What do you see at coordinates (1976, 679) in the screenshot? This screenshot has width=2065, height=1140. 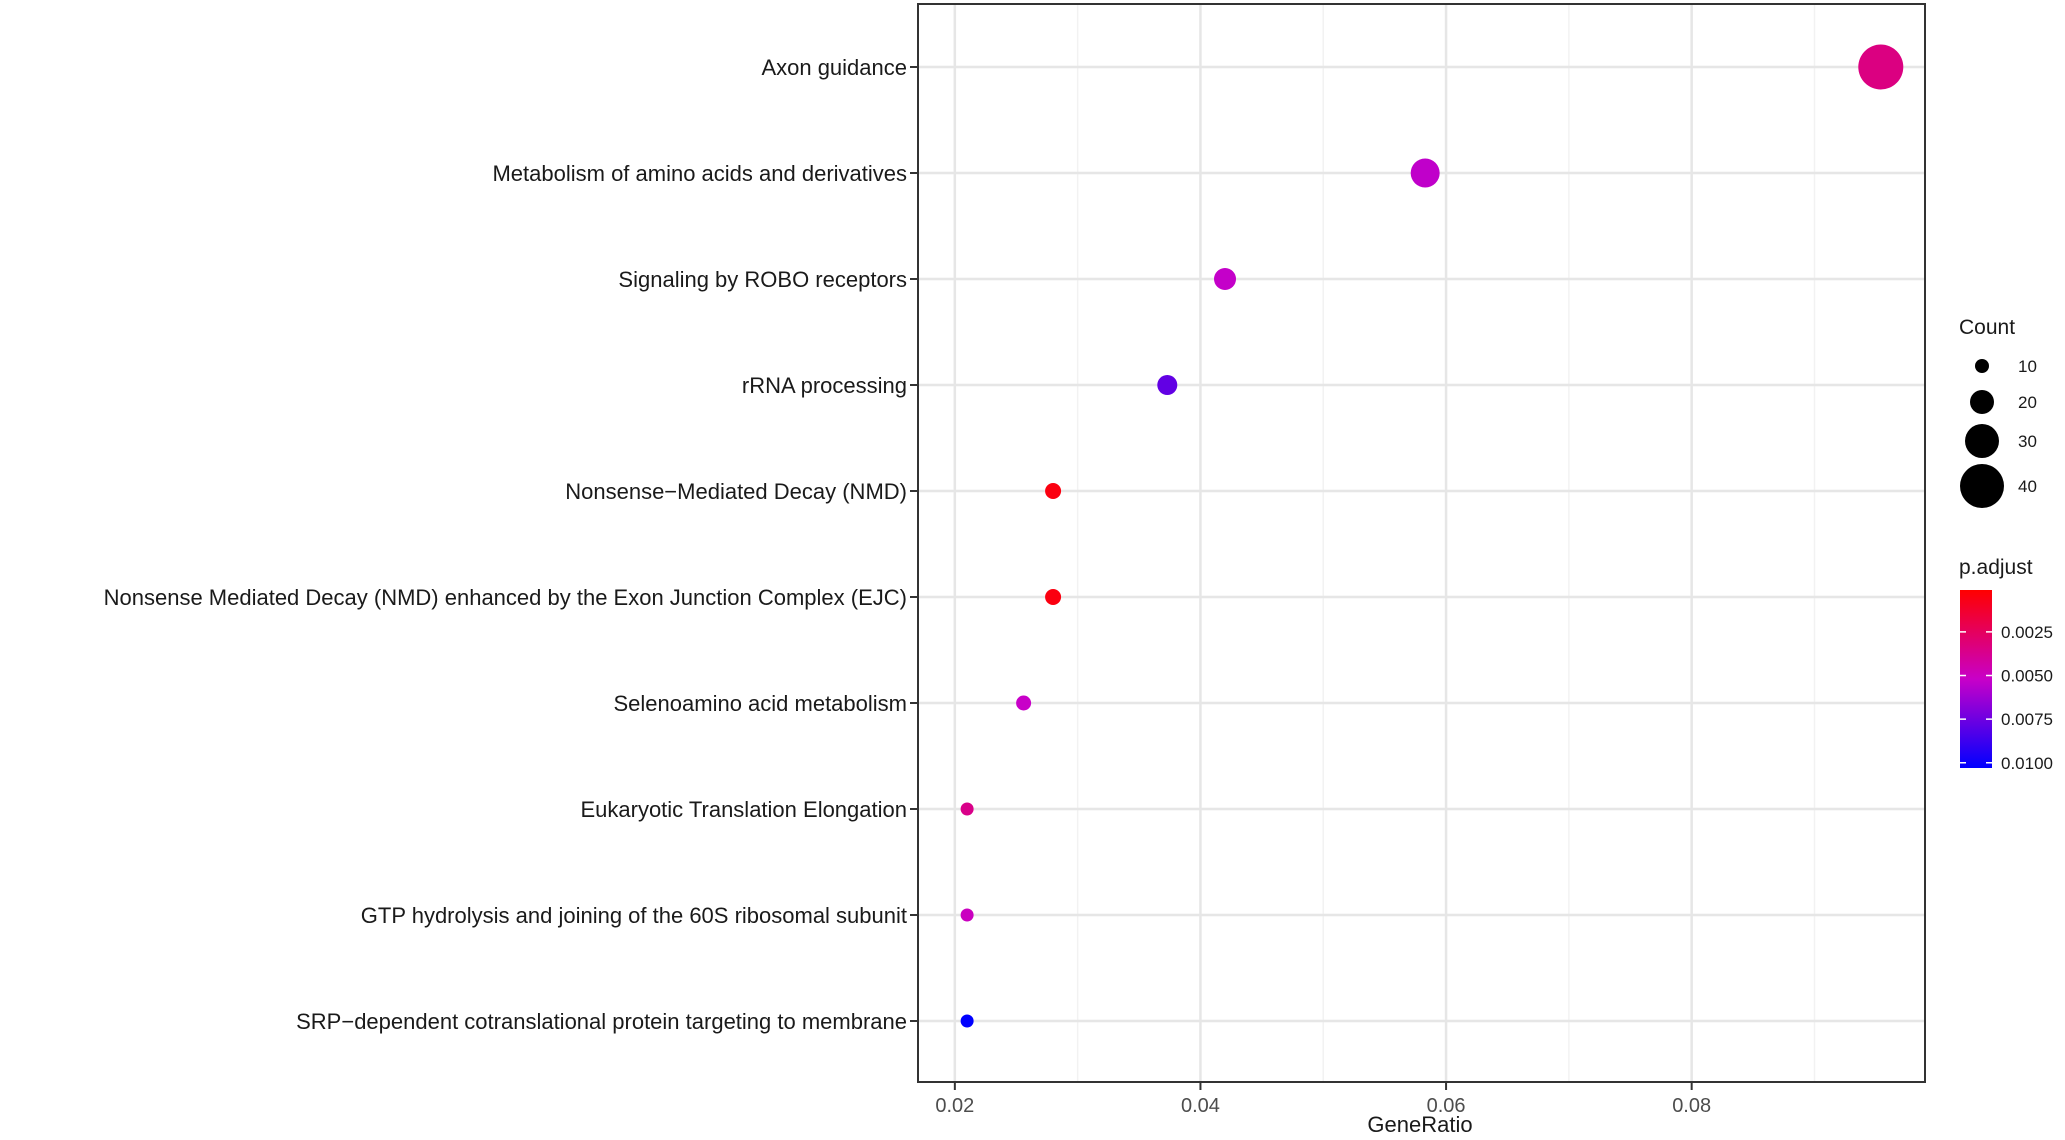 I see `p-adjust-colorbar` at bounding box center [1976, 679].